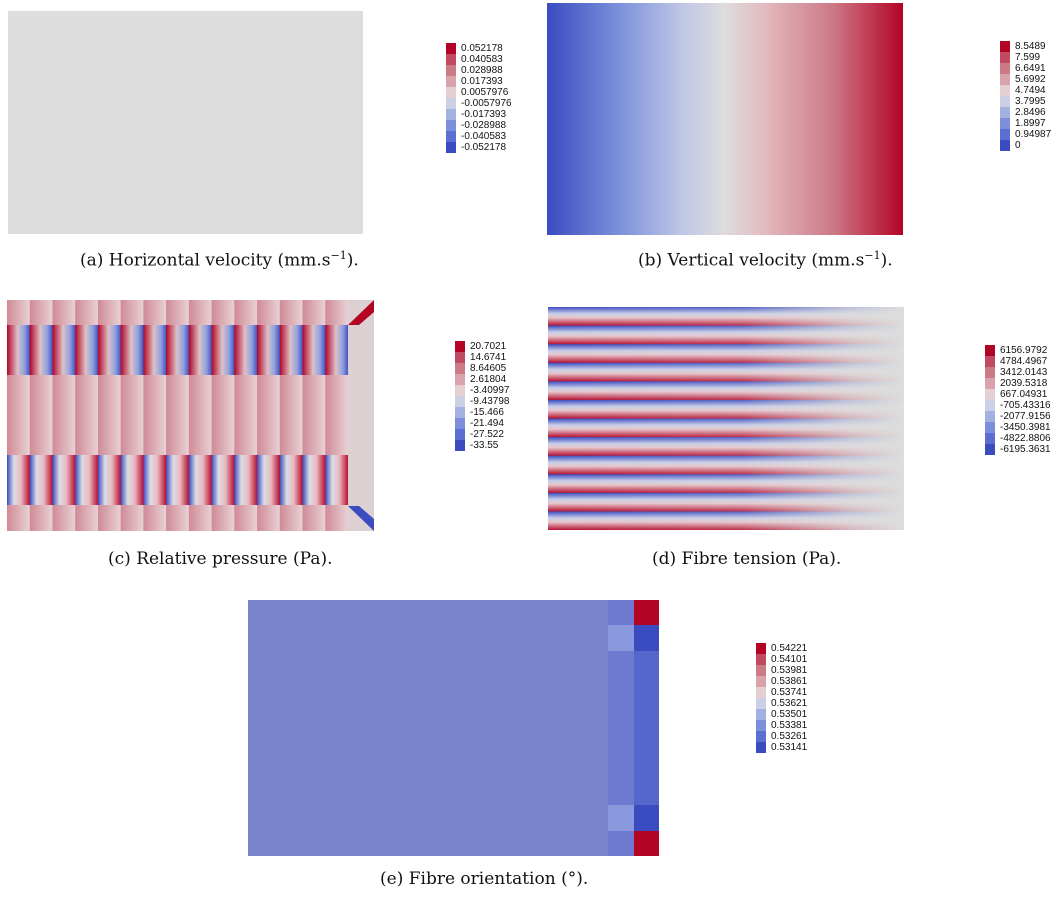 The width and height of the screenshot is (1061, 897). I want to click on colorbar-tick-label: 14.6741, so click(488, 357).